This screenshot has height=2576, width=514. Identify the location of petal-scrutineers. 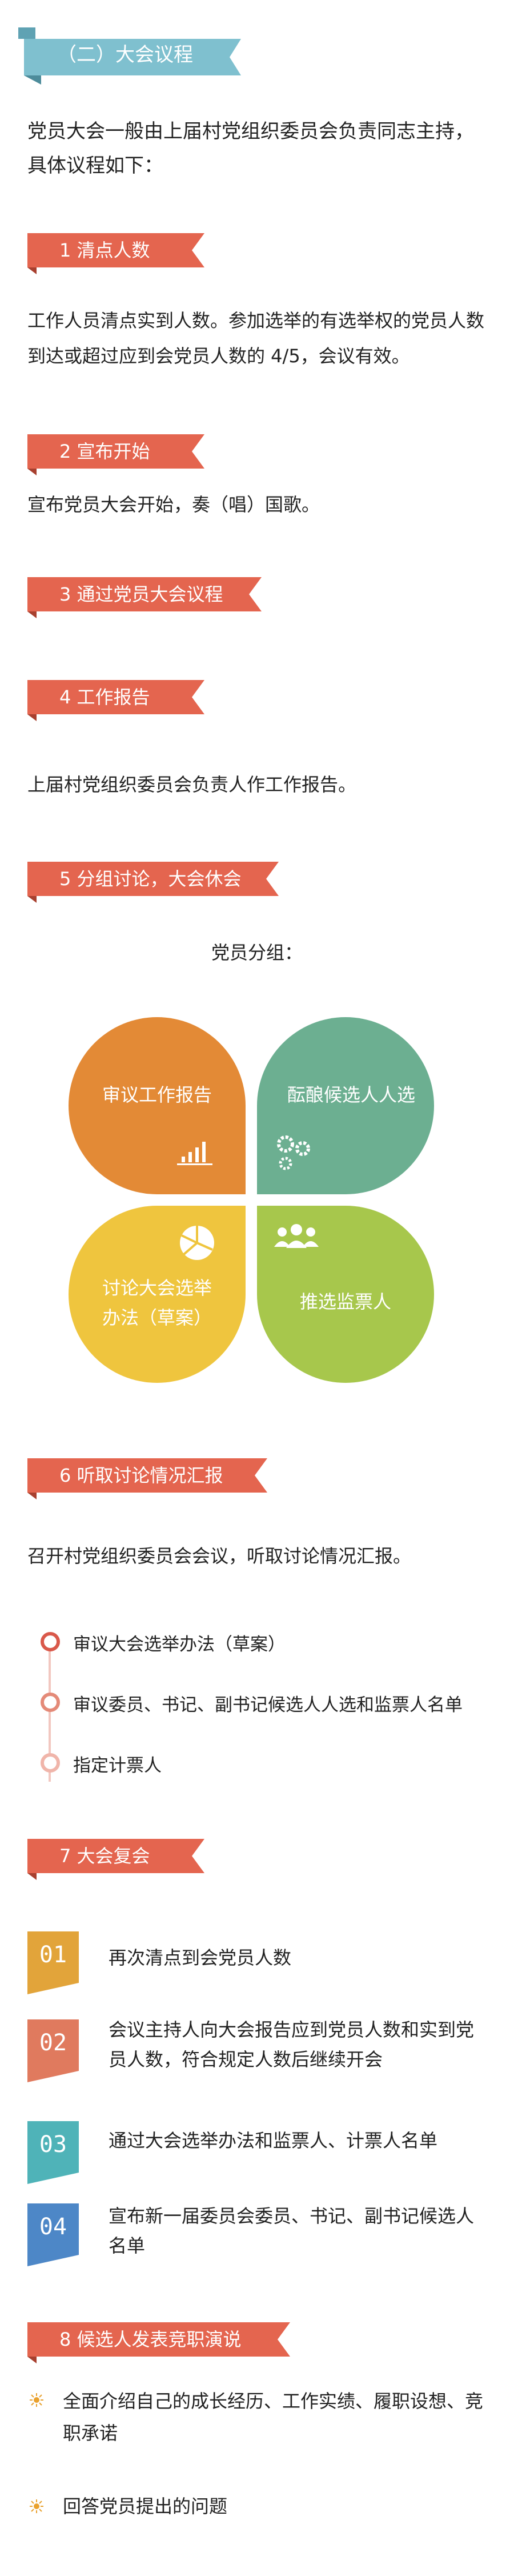
(345, 1294).